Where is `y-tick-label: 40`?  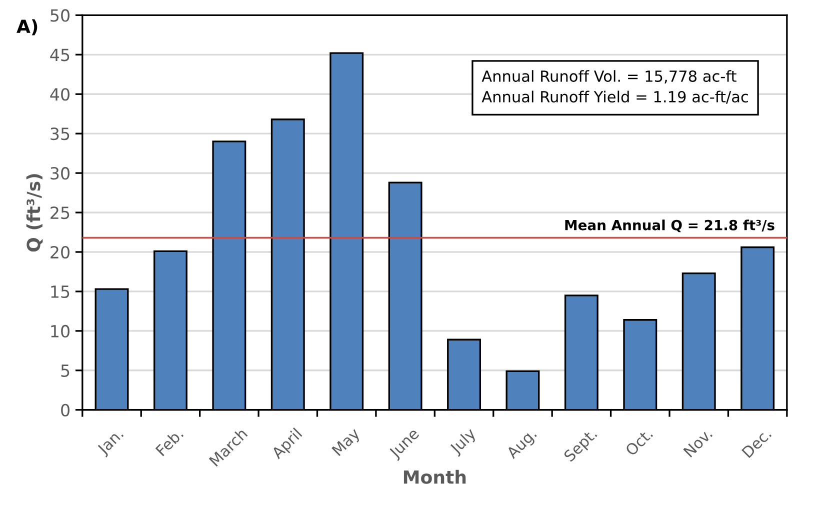 y-tick-label: 40 is located at coordinates (60, 94).